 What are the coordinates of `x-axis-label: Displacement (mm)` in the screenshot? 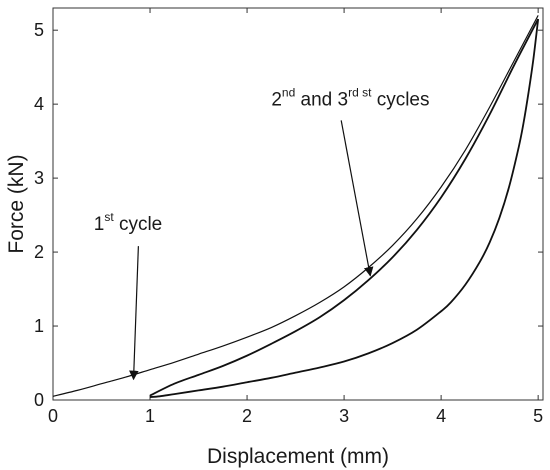 It's located at (298, 456).